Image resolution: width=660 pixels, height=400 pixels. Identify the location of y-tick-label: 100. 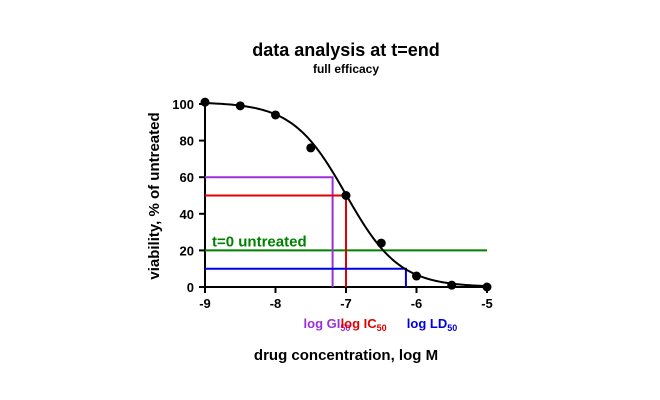
(183, 104).